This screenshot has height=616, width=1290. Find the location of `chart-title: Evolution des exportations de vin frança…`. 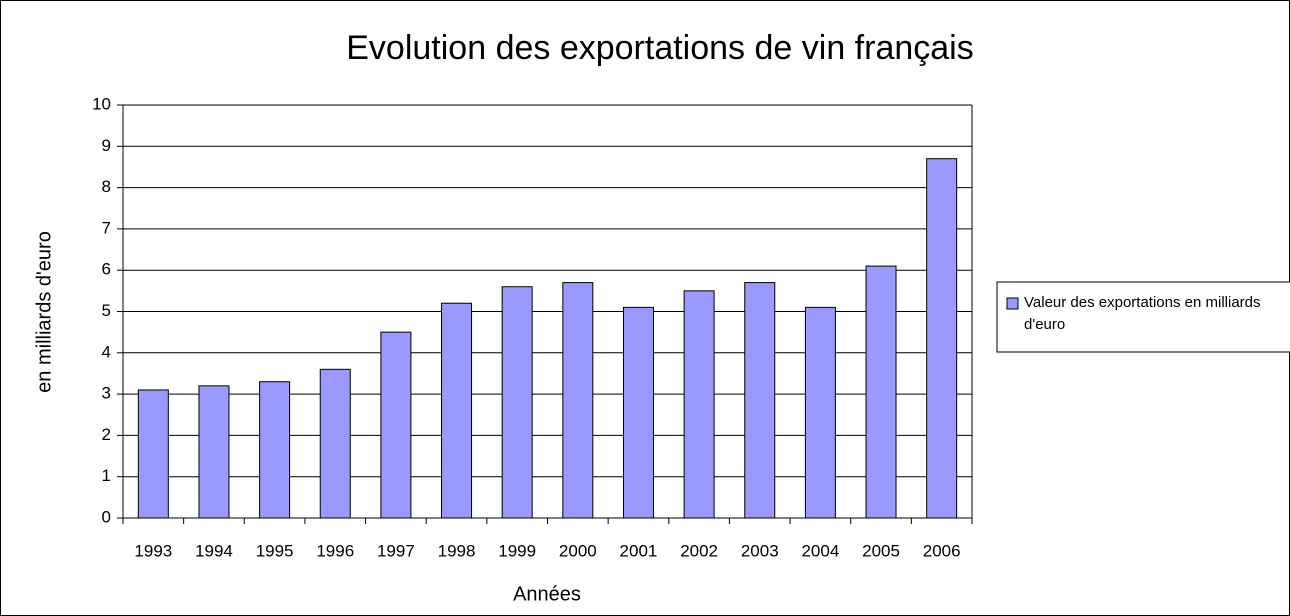

chart-title: Evolution des exportations de vin frança… is located at coordinates (659, 48).